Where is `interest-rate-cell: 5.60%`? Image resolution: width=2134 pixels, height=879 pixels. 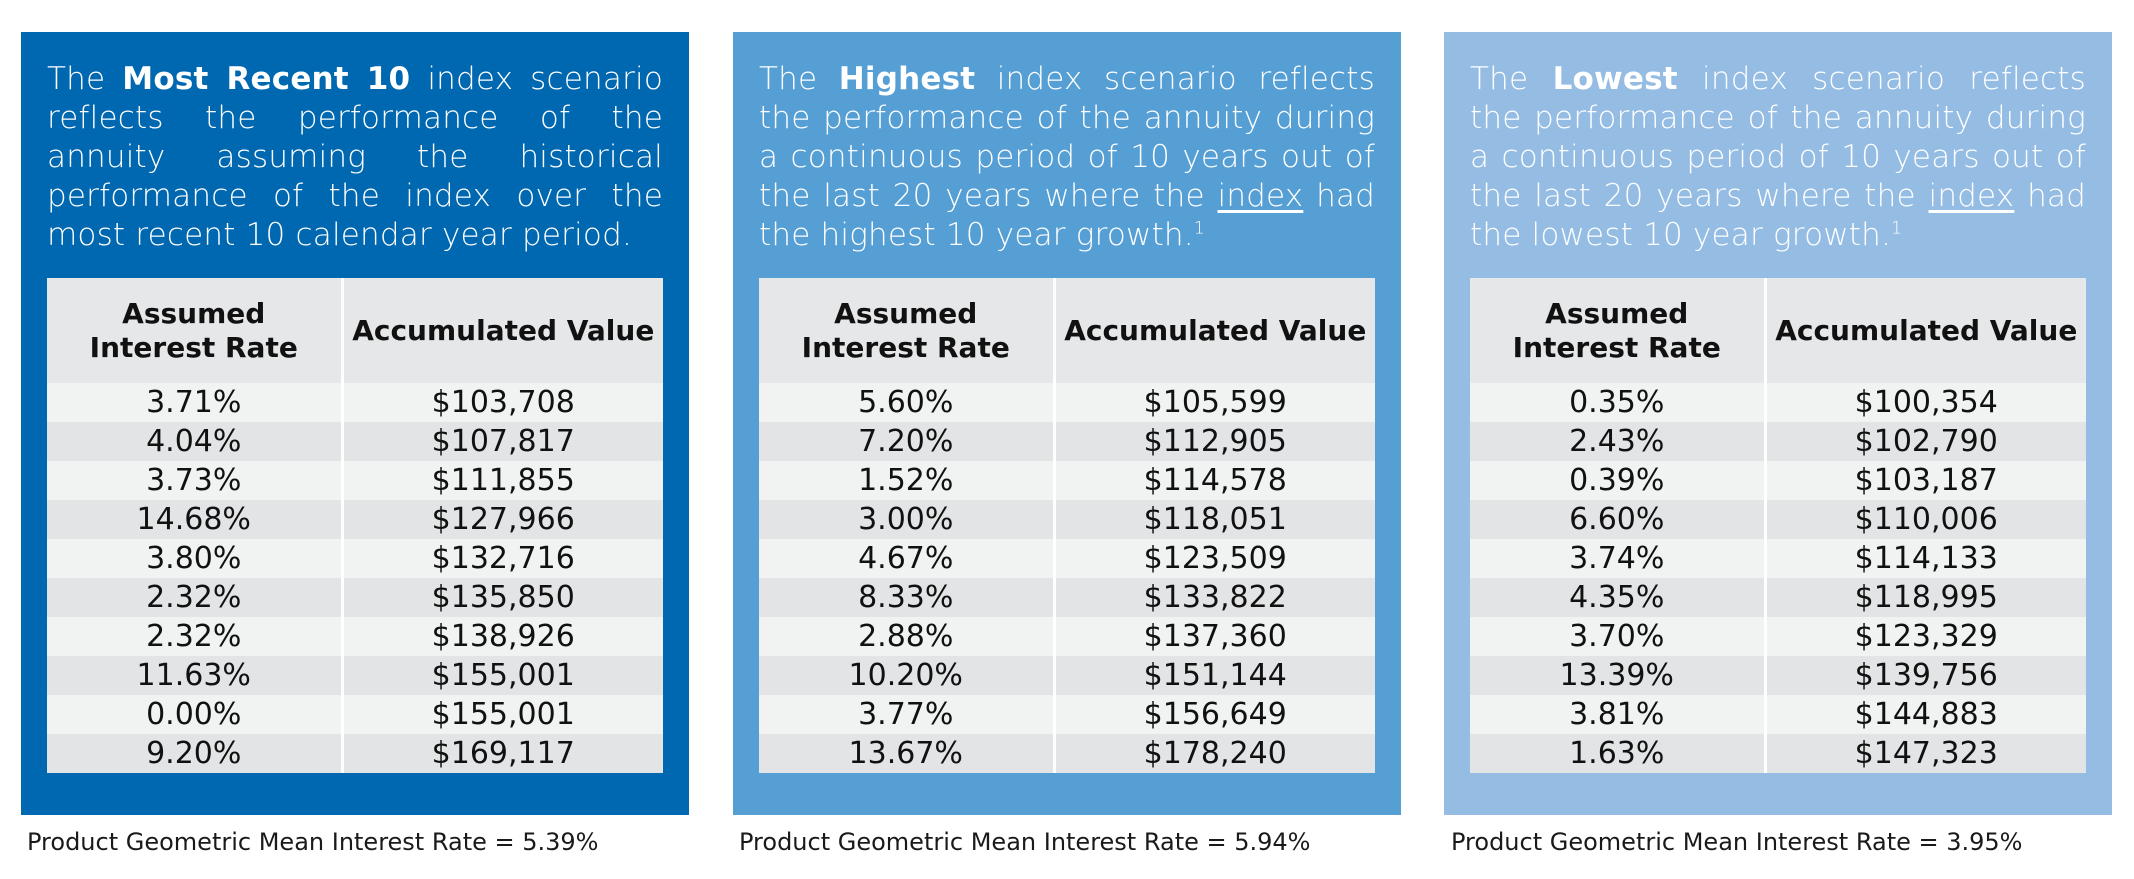 interest-rate-cell: 5.60% is located at coordinates (907, 402).